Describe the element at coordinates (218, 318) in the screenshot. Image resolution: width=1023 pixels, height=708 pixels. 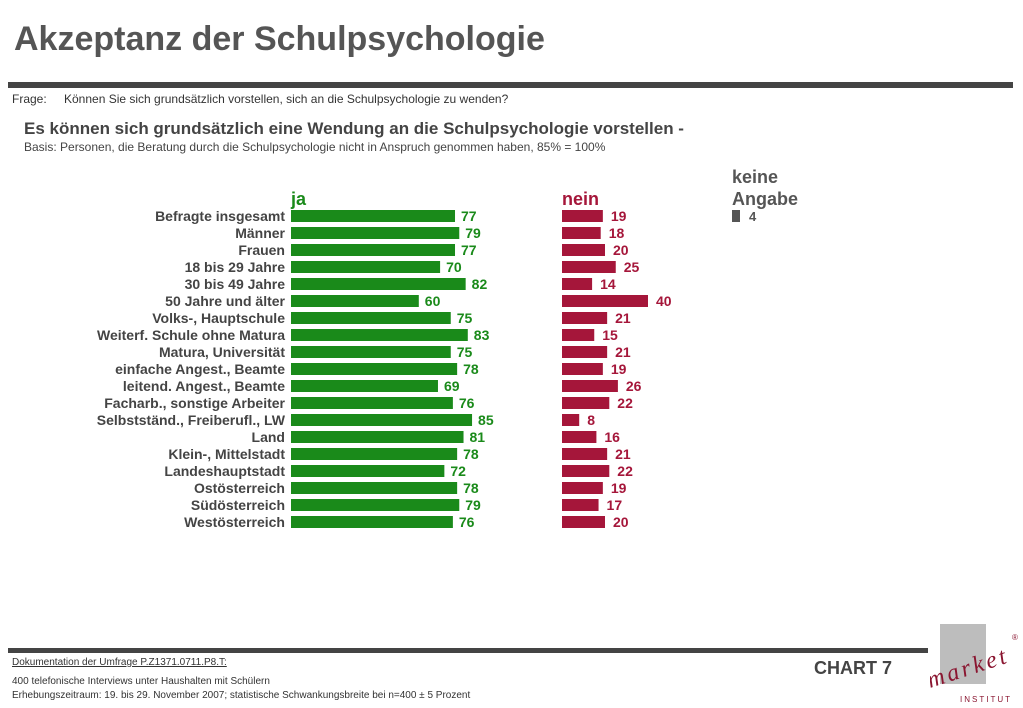
I see `category-label: Volks-, Hauptschule` at that location.